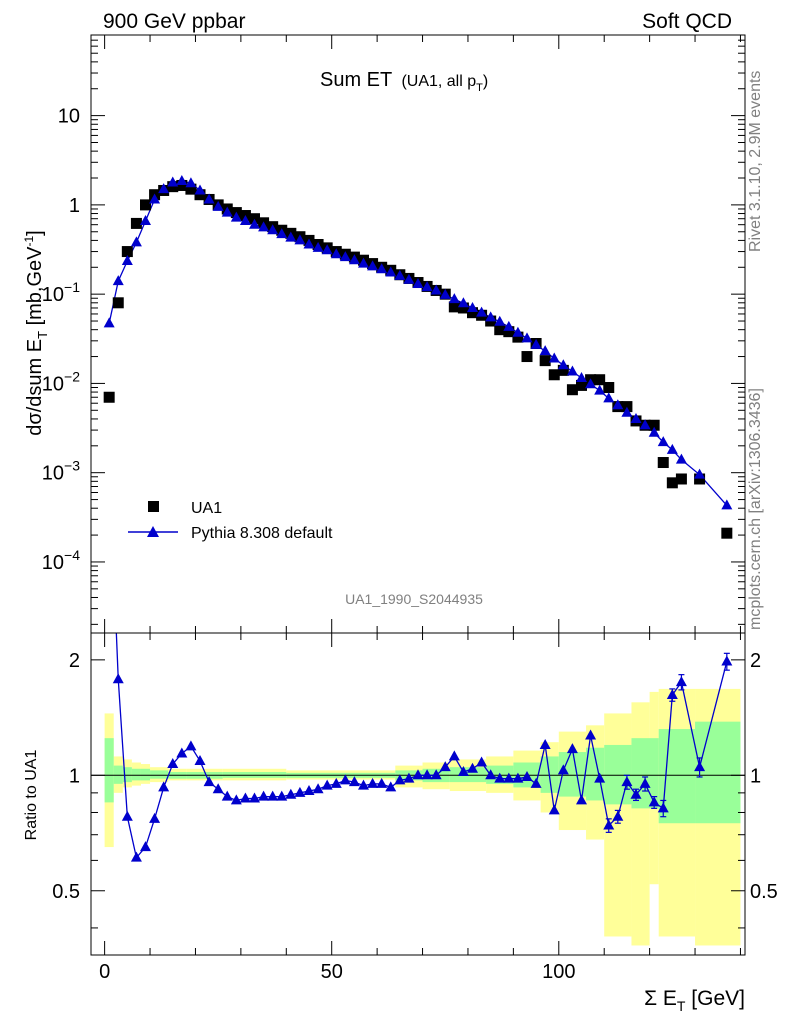 The height and width of the screenshot is (1024, 786). I want to click on y-label-main-unit: [mb,GeV, so click(35, 288).